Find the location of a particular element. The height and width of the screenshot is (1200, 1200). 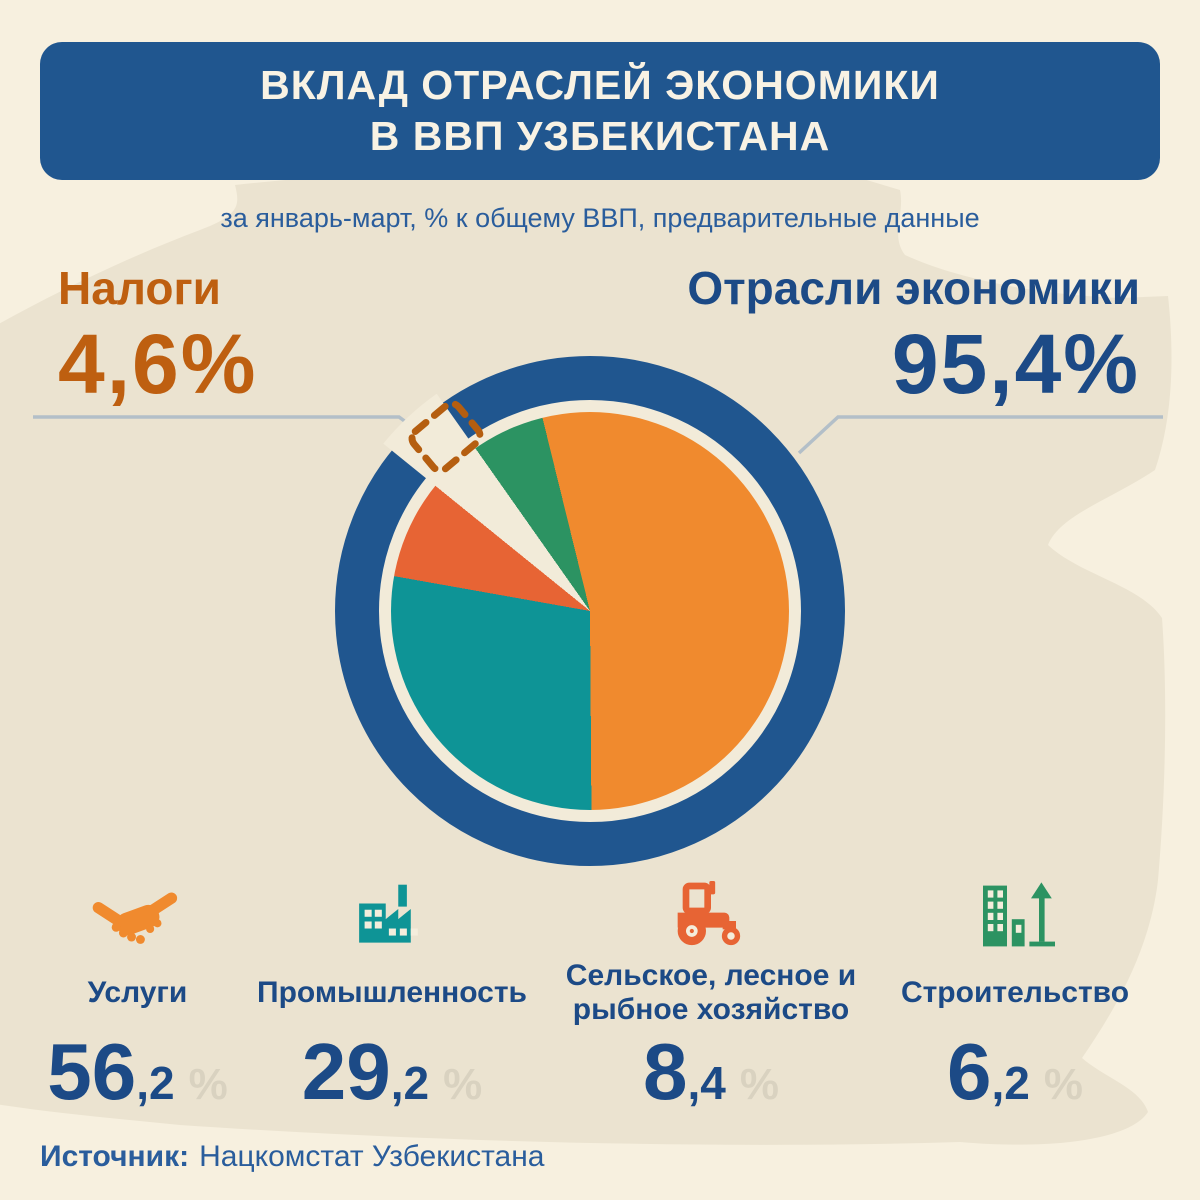

sectors-headline: Отрасли экономики 95,4% is located at coordinates (913, 337).